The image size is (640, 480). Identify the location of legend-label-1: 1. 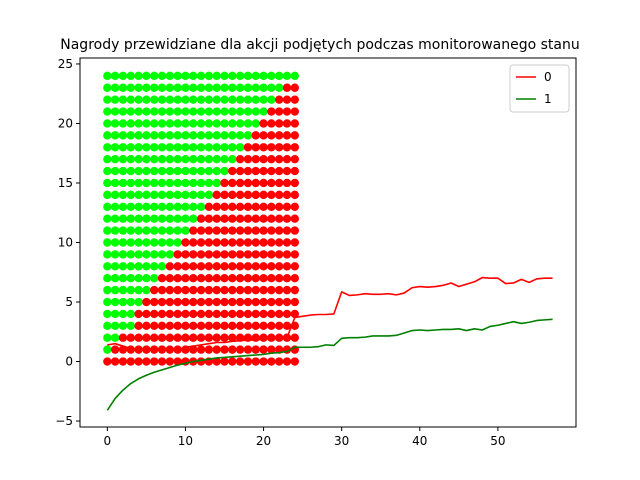
(548, 99).